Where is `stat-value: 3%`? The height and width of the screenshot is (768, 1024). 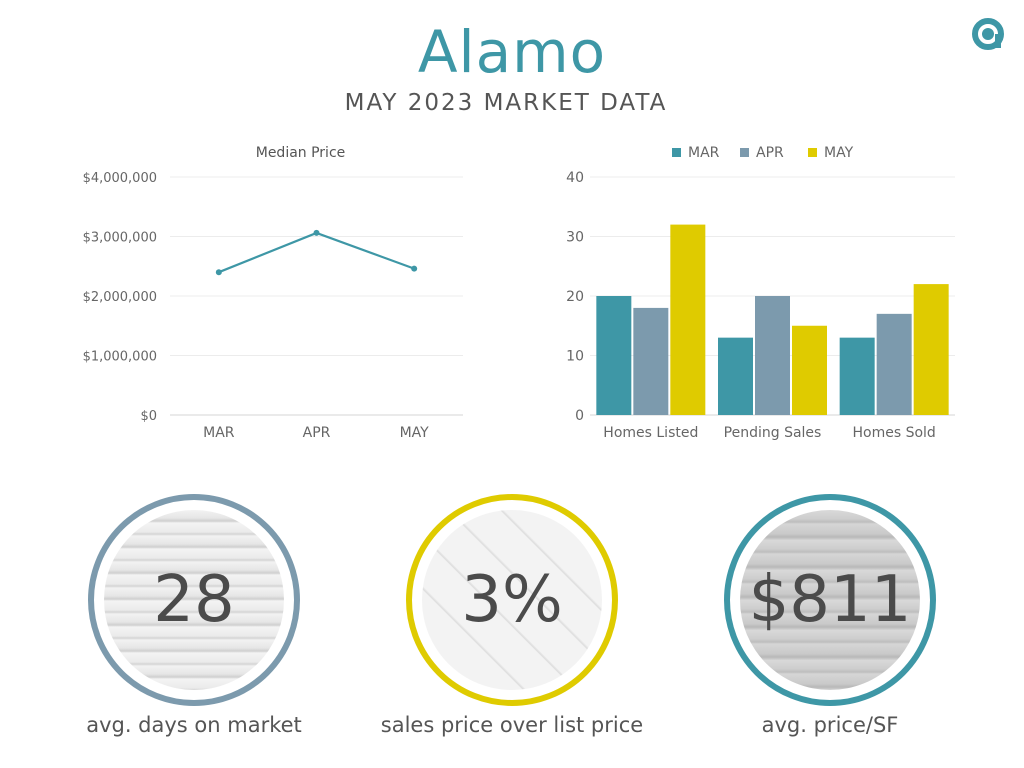
stat-value: 3% is located at coordinates (512, 600).